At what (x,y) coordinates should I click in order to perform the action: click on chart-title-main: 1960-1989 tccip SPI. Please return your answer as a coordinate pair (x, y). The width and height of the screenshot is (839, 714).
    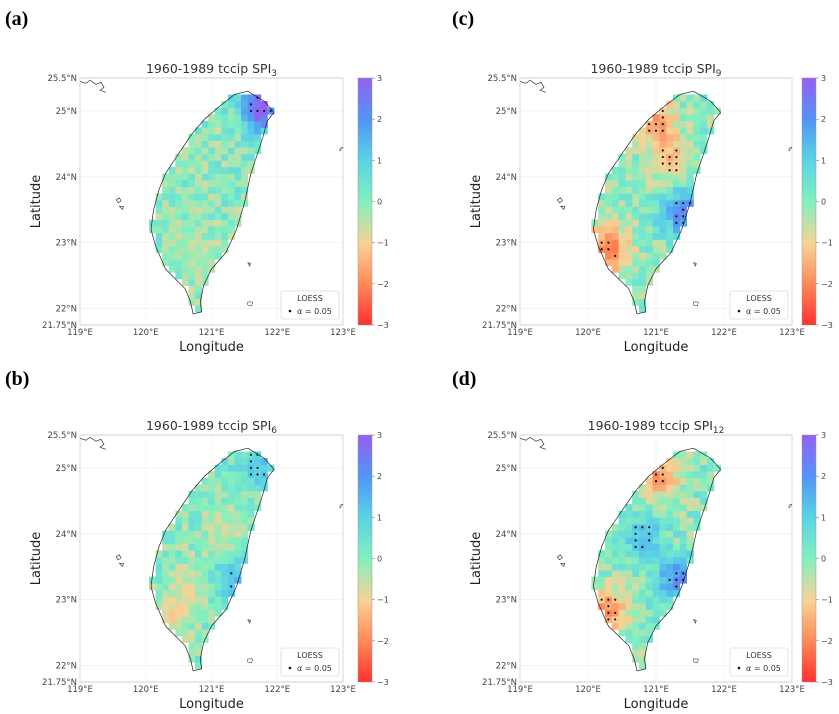
    Looking at the image, I should click on (208, 68).